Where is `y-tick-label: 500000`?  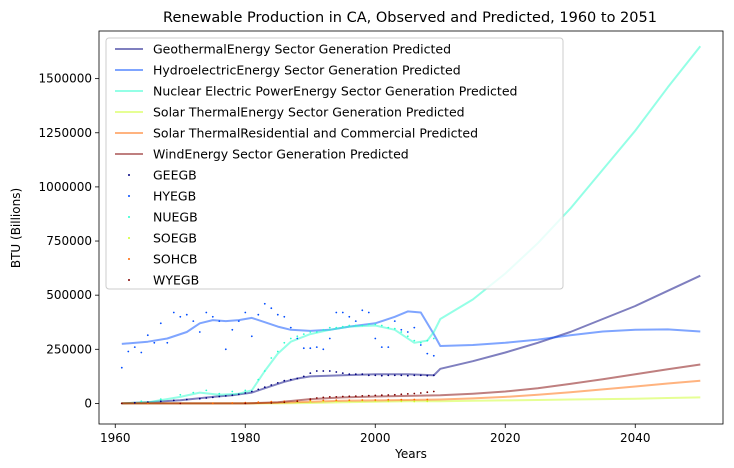 y-tick-label: 500000 is located at coordinates (69, 295).